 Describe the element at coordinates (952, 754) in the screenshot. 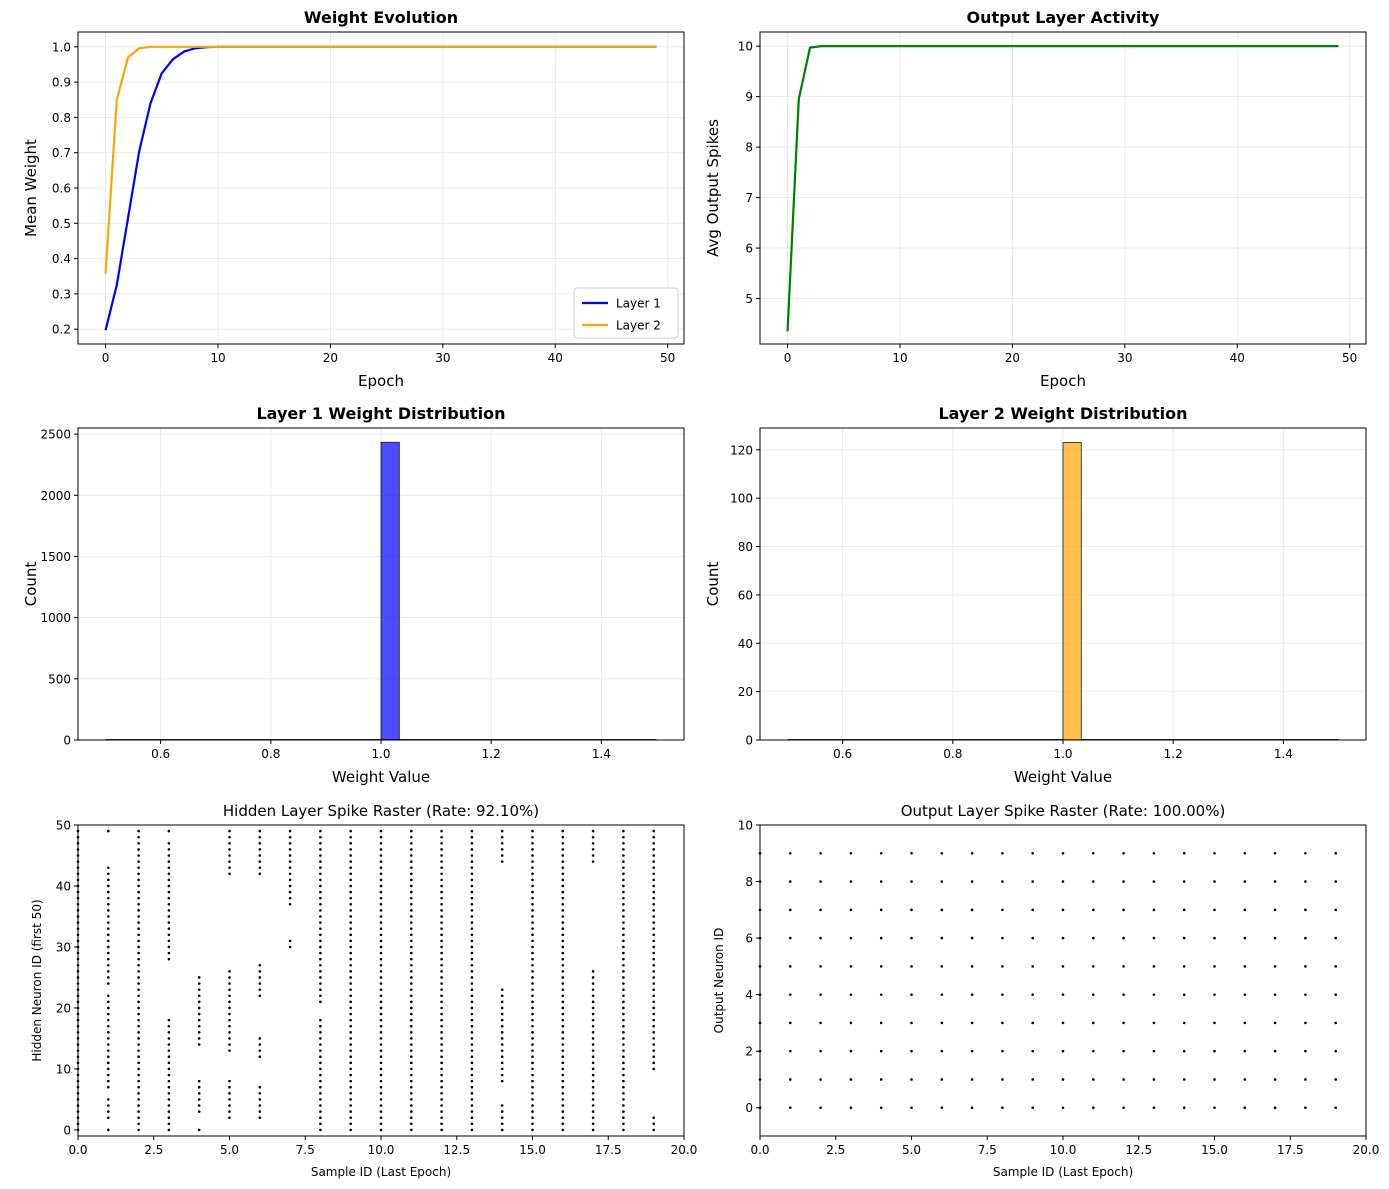

I see `x-tick-label: 0.8` at that location.